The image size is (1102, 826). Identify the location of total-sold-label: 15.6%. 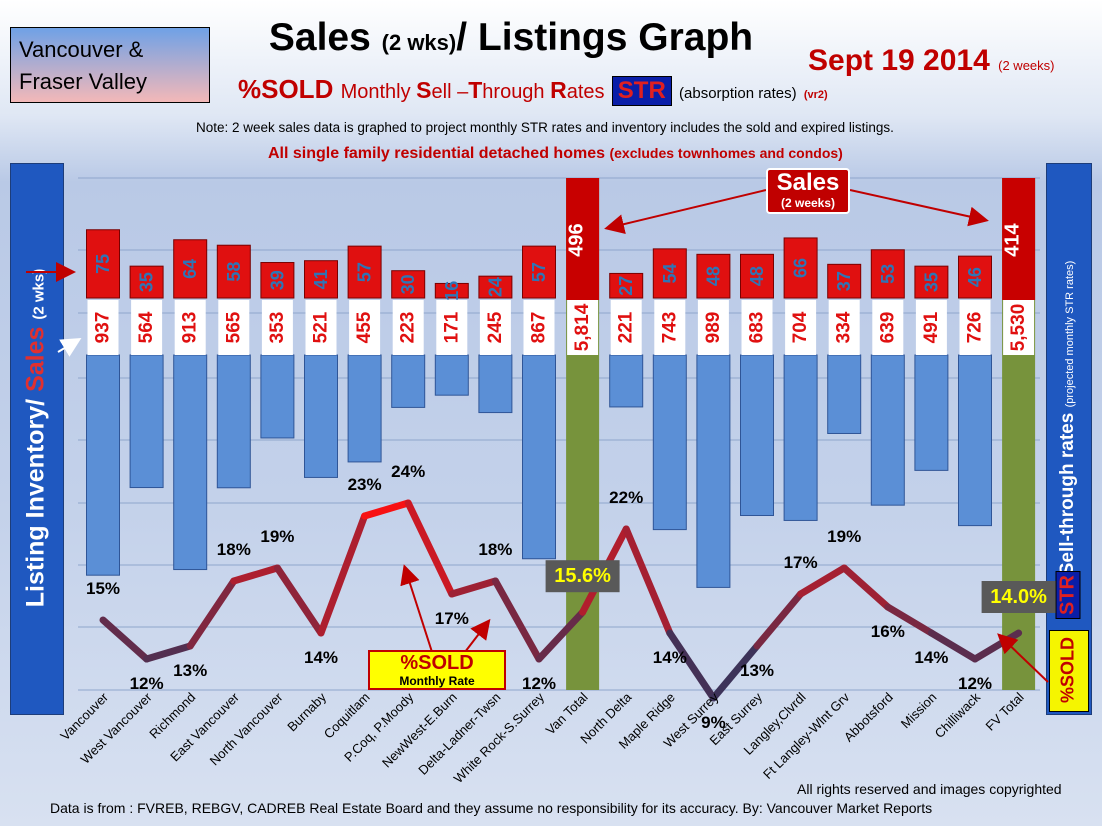
(582, 576).